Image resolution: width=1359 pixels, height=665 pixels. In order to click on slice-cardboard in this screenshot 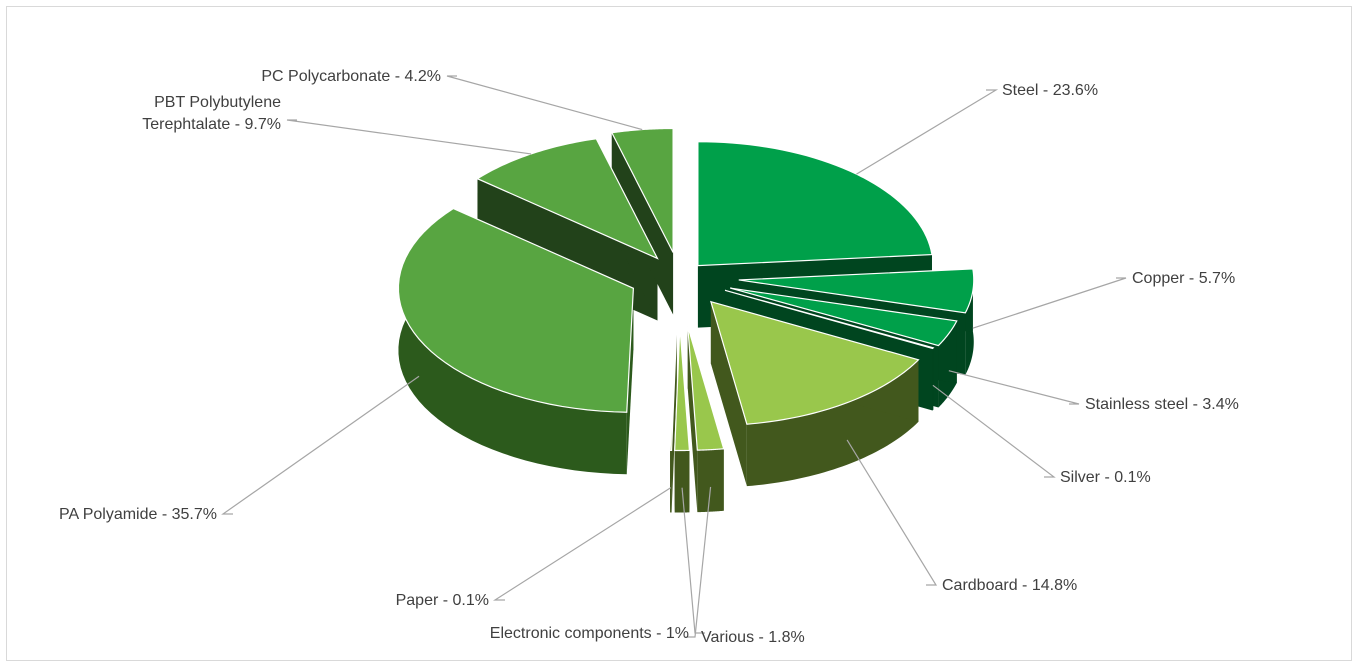, I will do `click(814, 362)`.